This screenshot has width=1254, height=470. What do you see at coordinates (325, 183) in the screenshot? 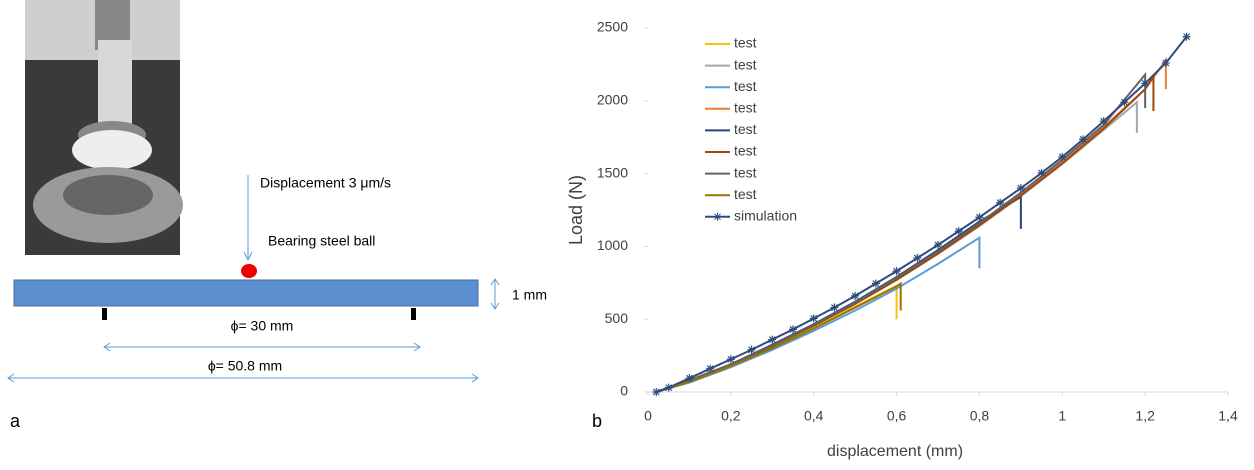
I see `displacement-label: Displacement 3 μm/s` at bounding box center [325, 183].